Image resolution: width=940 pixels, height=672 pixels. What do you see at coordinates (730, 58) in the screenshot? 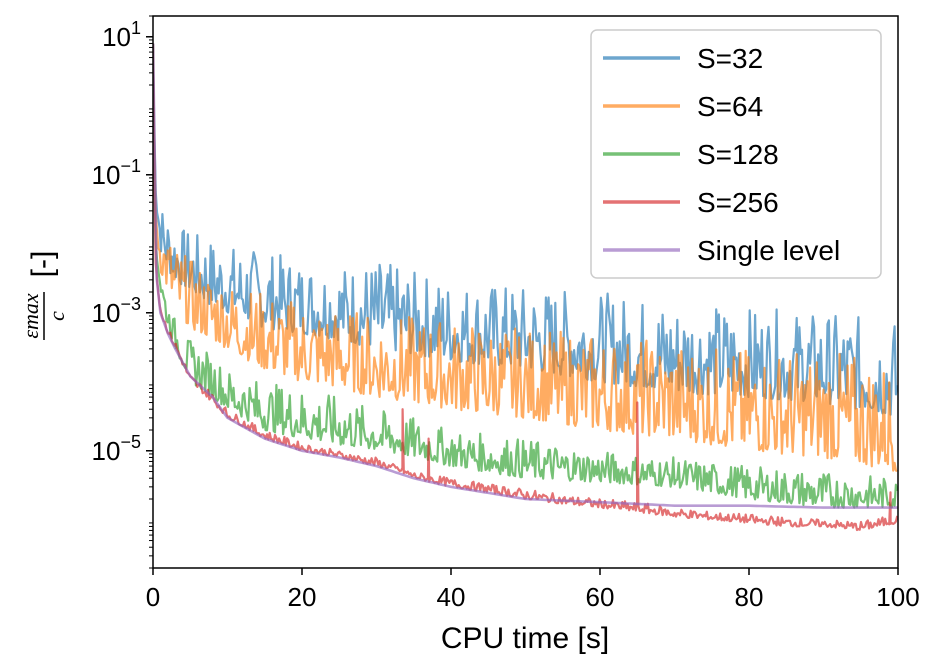
I see `legend-label-s-32: S=32` at bounding box center [730, 58].